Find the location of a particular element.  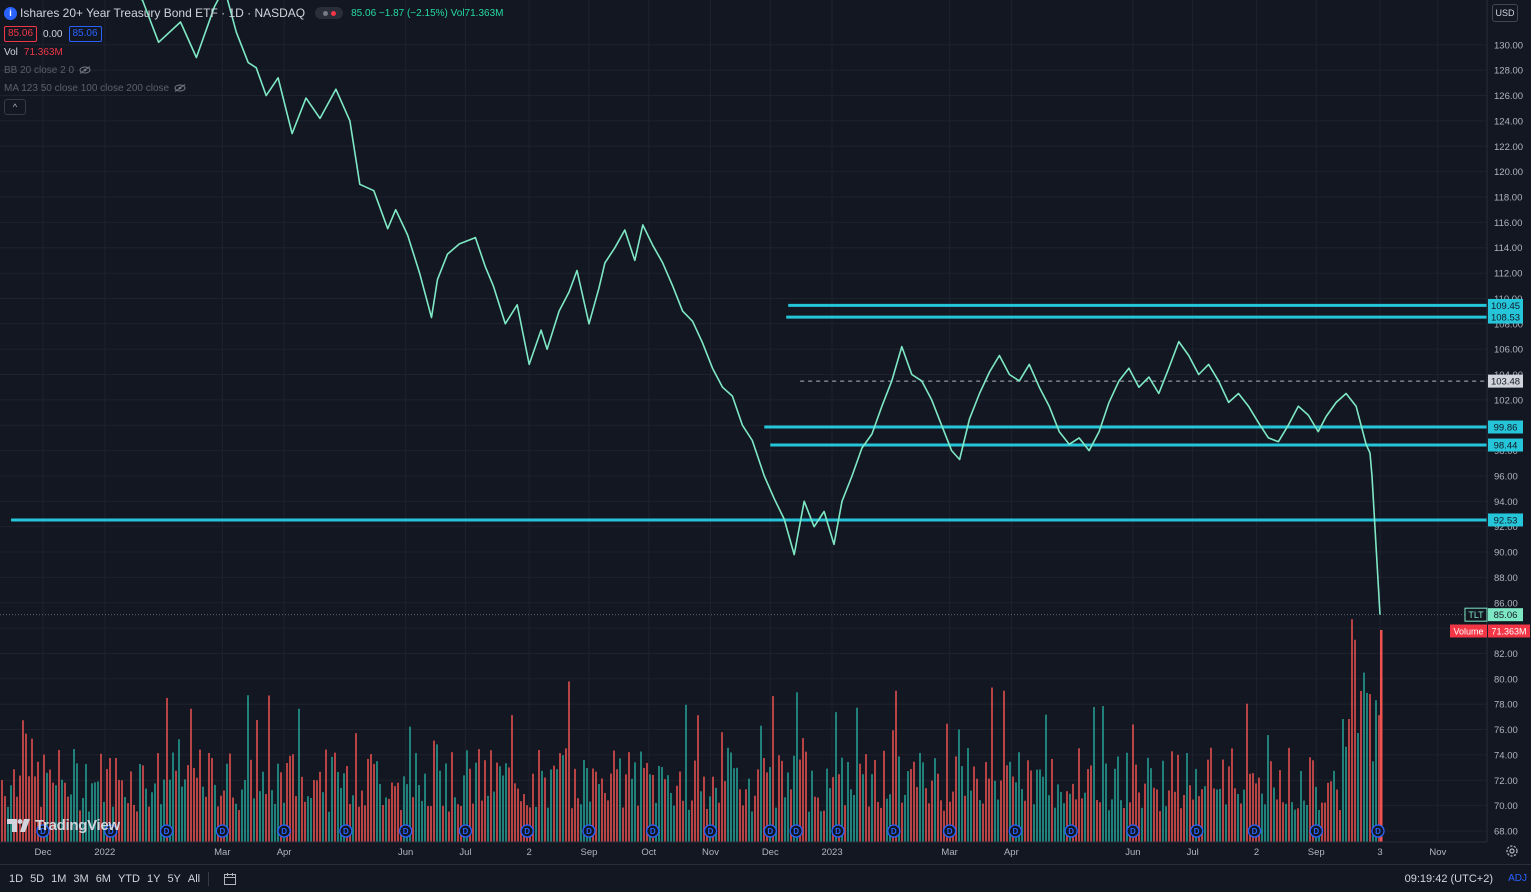

range-all-button: All is located at coordinates (194, 878).